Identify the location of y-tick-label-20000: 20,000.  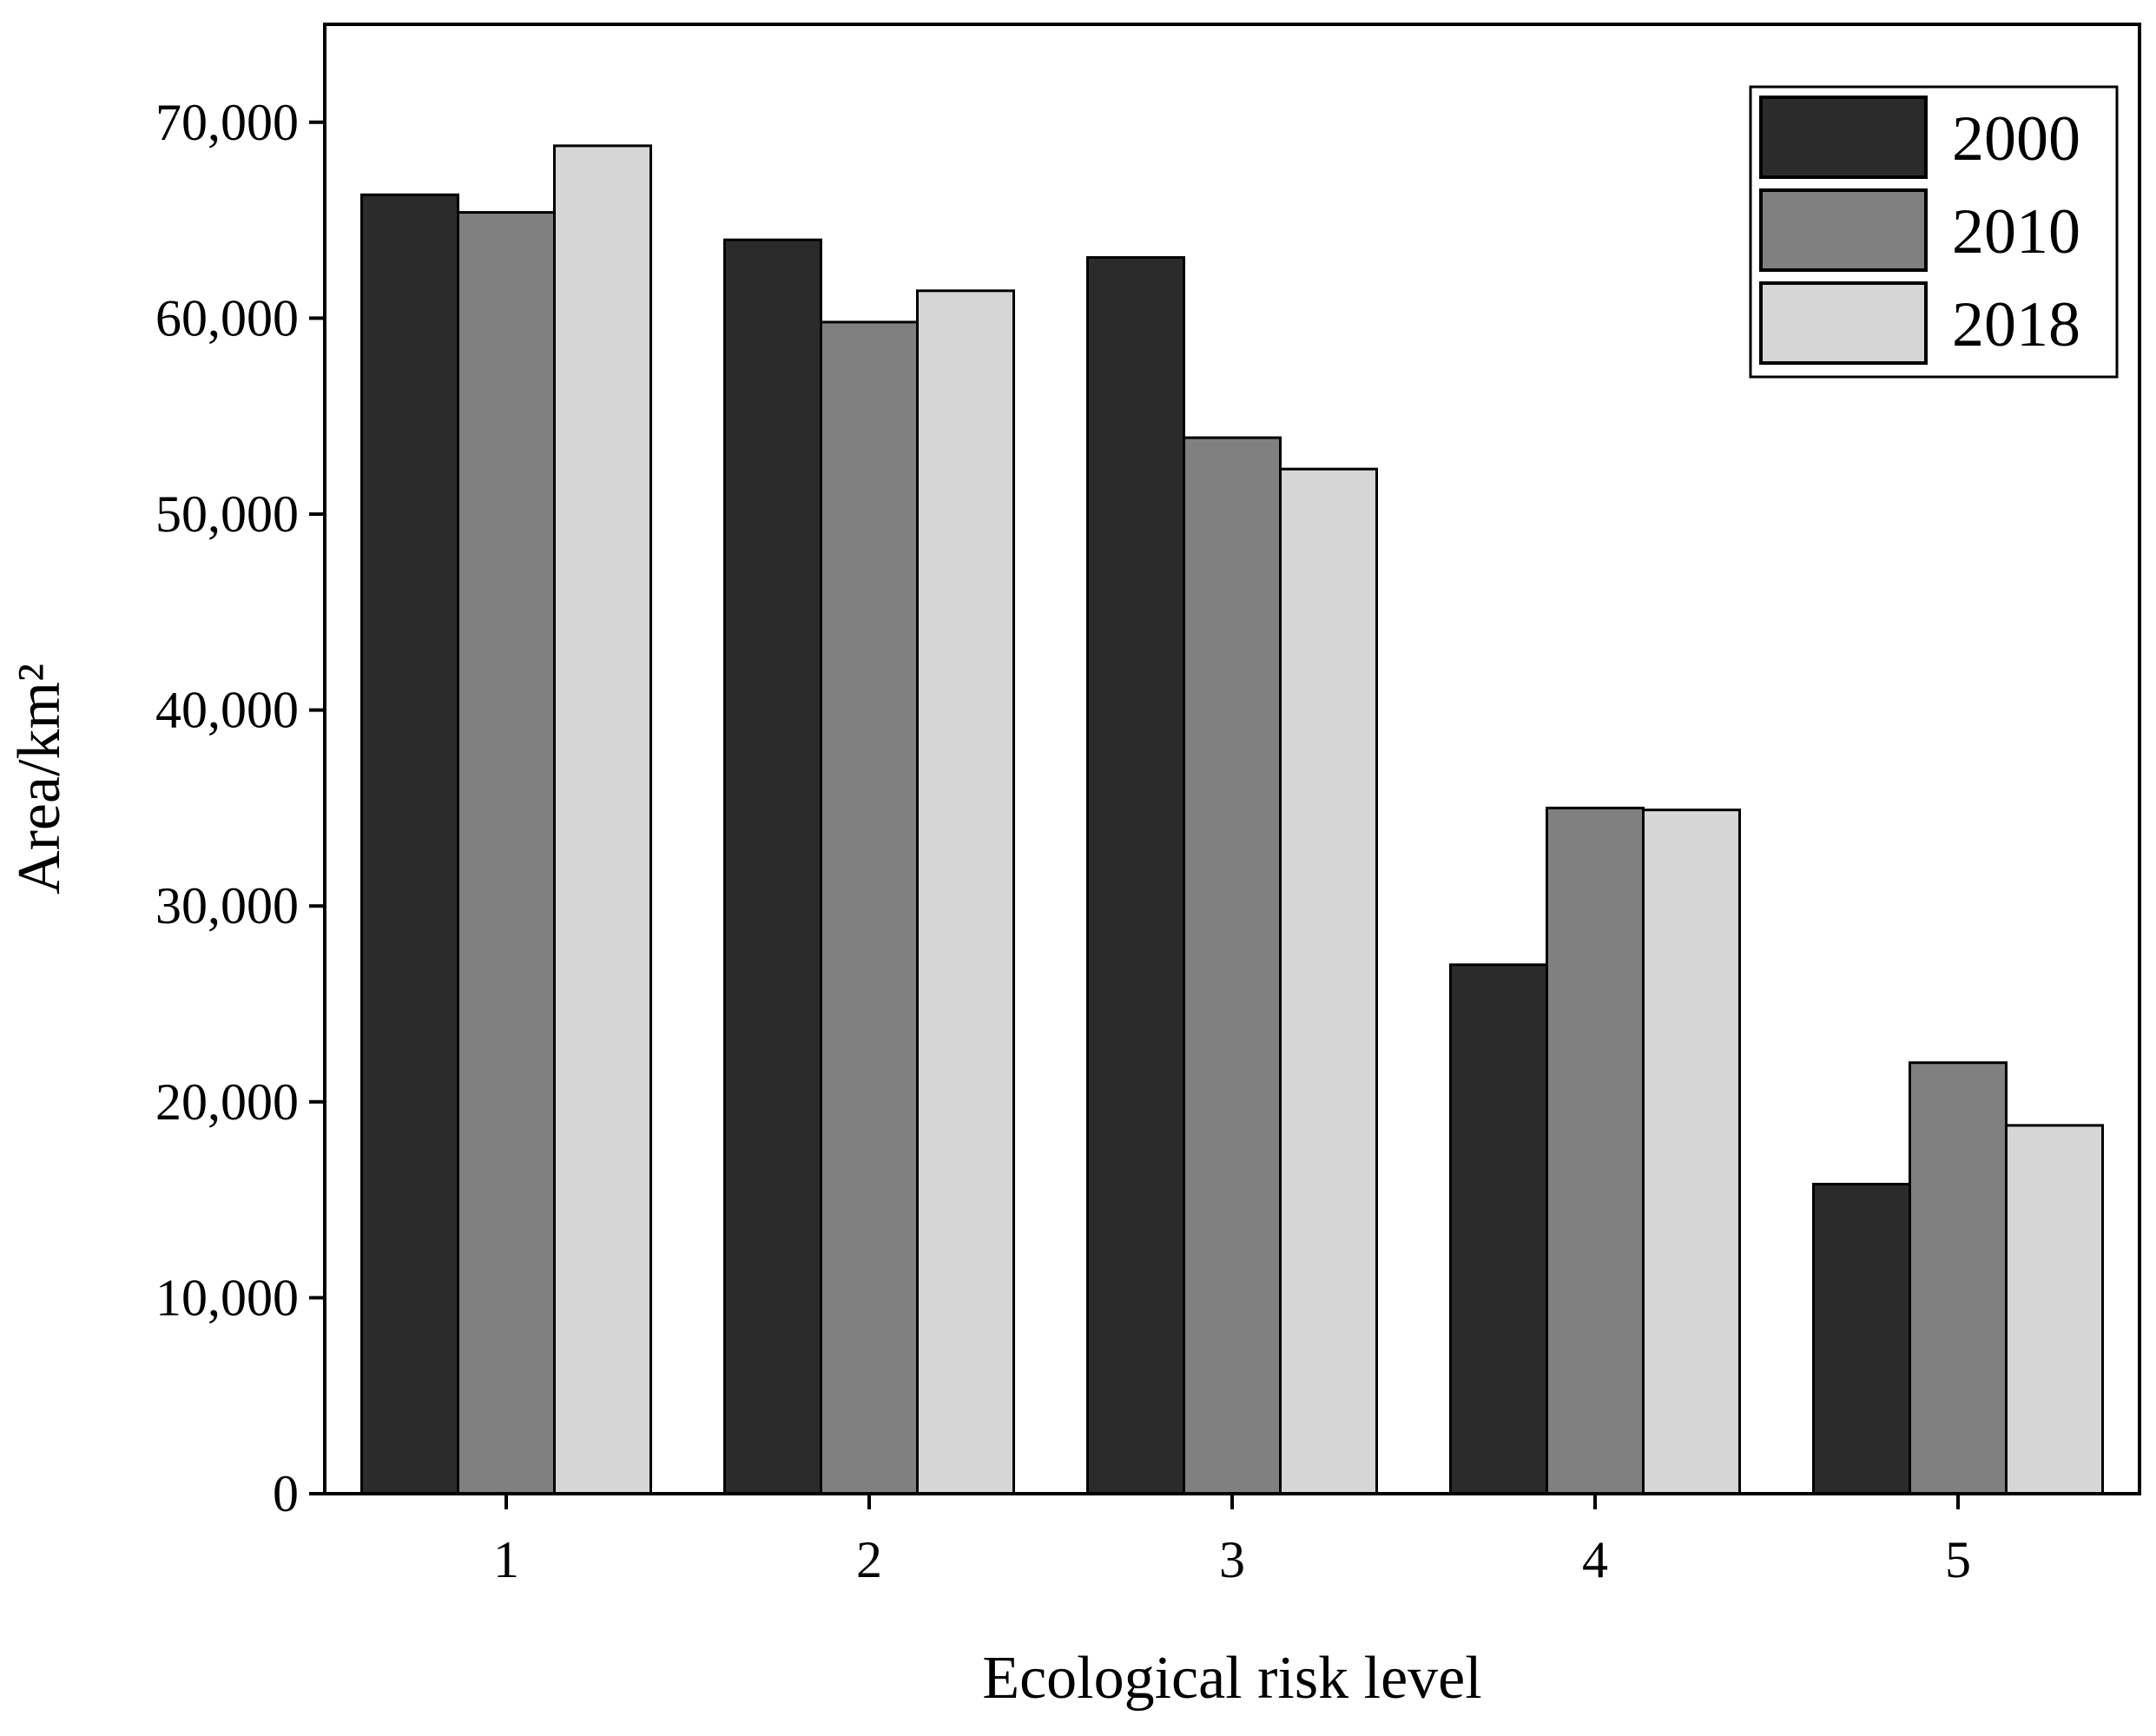
(227, 1102).